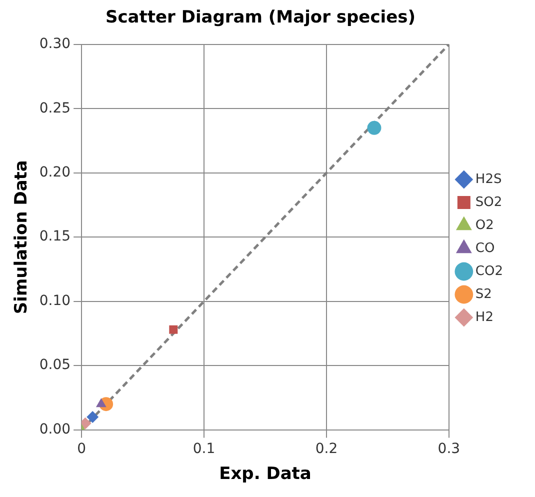 The height and width of the screenshot is (497, 535). I want to click on x-tick-label: 0.1, so click(204, 448).